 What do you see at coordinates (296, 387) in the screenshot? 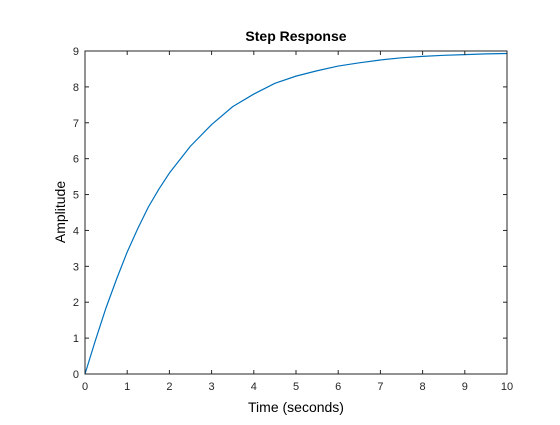
I see `x-tick-label: 5` at bounding box center [296, 387].